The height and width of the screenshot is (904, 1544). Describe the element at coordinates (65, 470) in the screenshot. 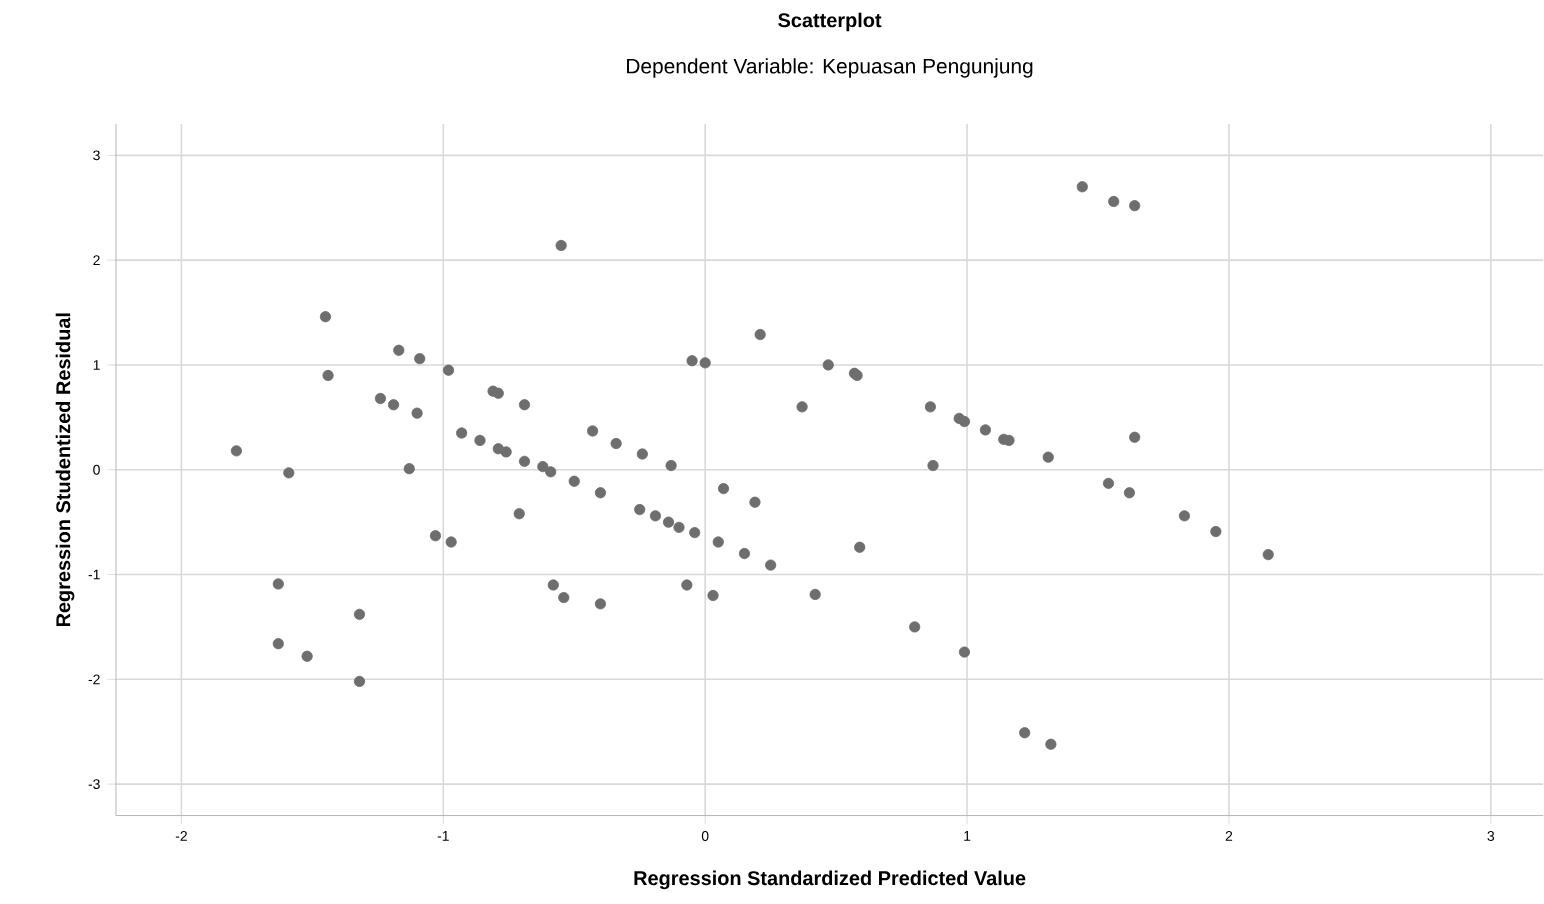

I see `y-axis-title: Regression Studentized Residual` at that location.